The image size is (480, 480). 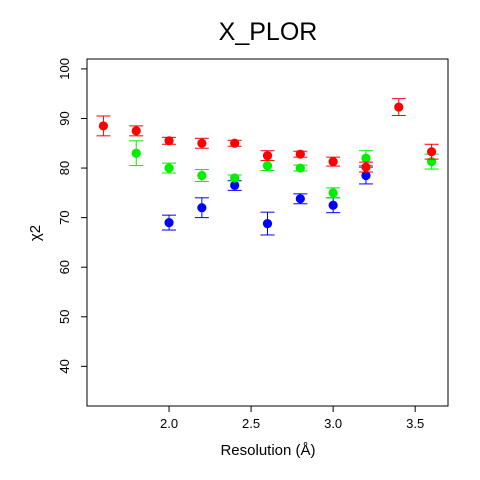 I want to click on chart-title: X_PLOR, so click(x=268, y=32).